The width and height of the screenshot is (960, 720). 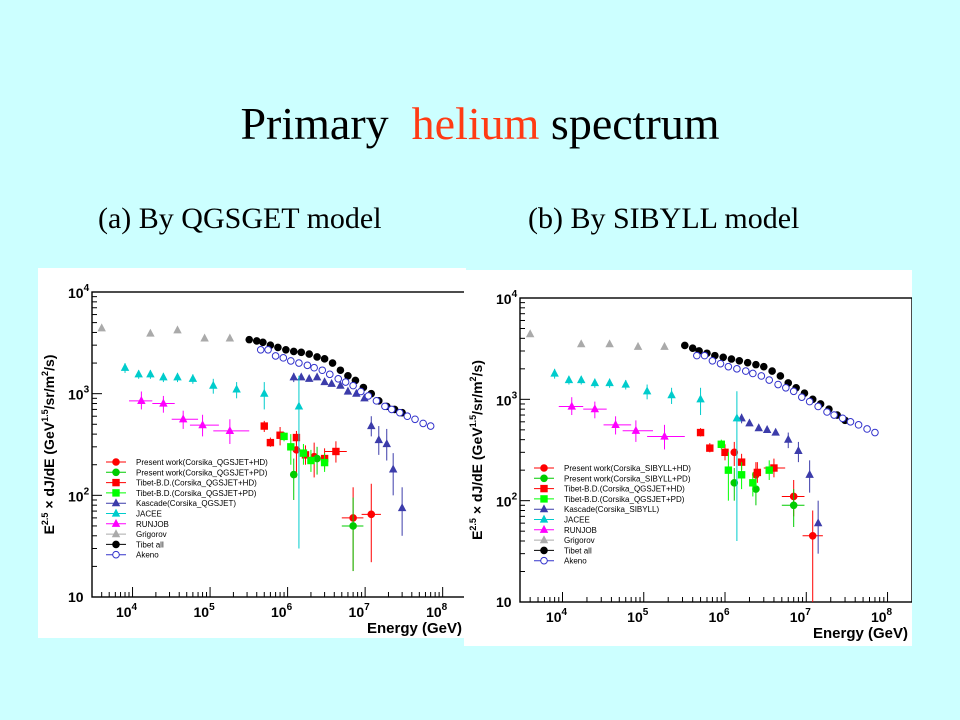 What do you see at coordinates (202, 462) in the screenshot?
I see `legend-entry: Present work(Corsika_QGSJET+HD)` at bounding box center [202, 462].